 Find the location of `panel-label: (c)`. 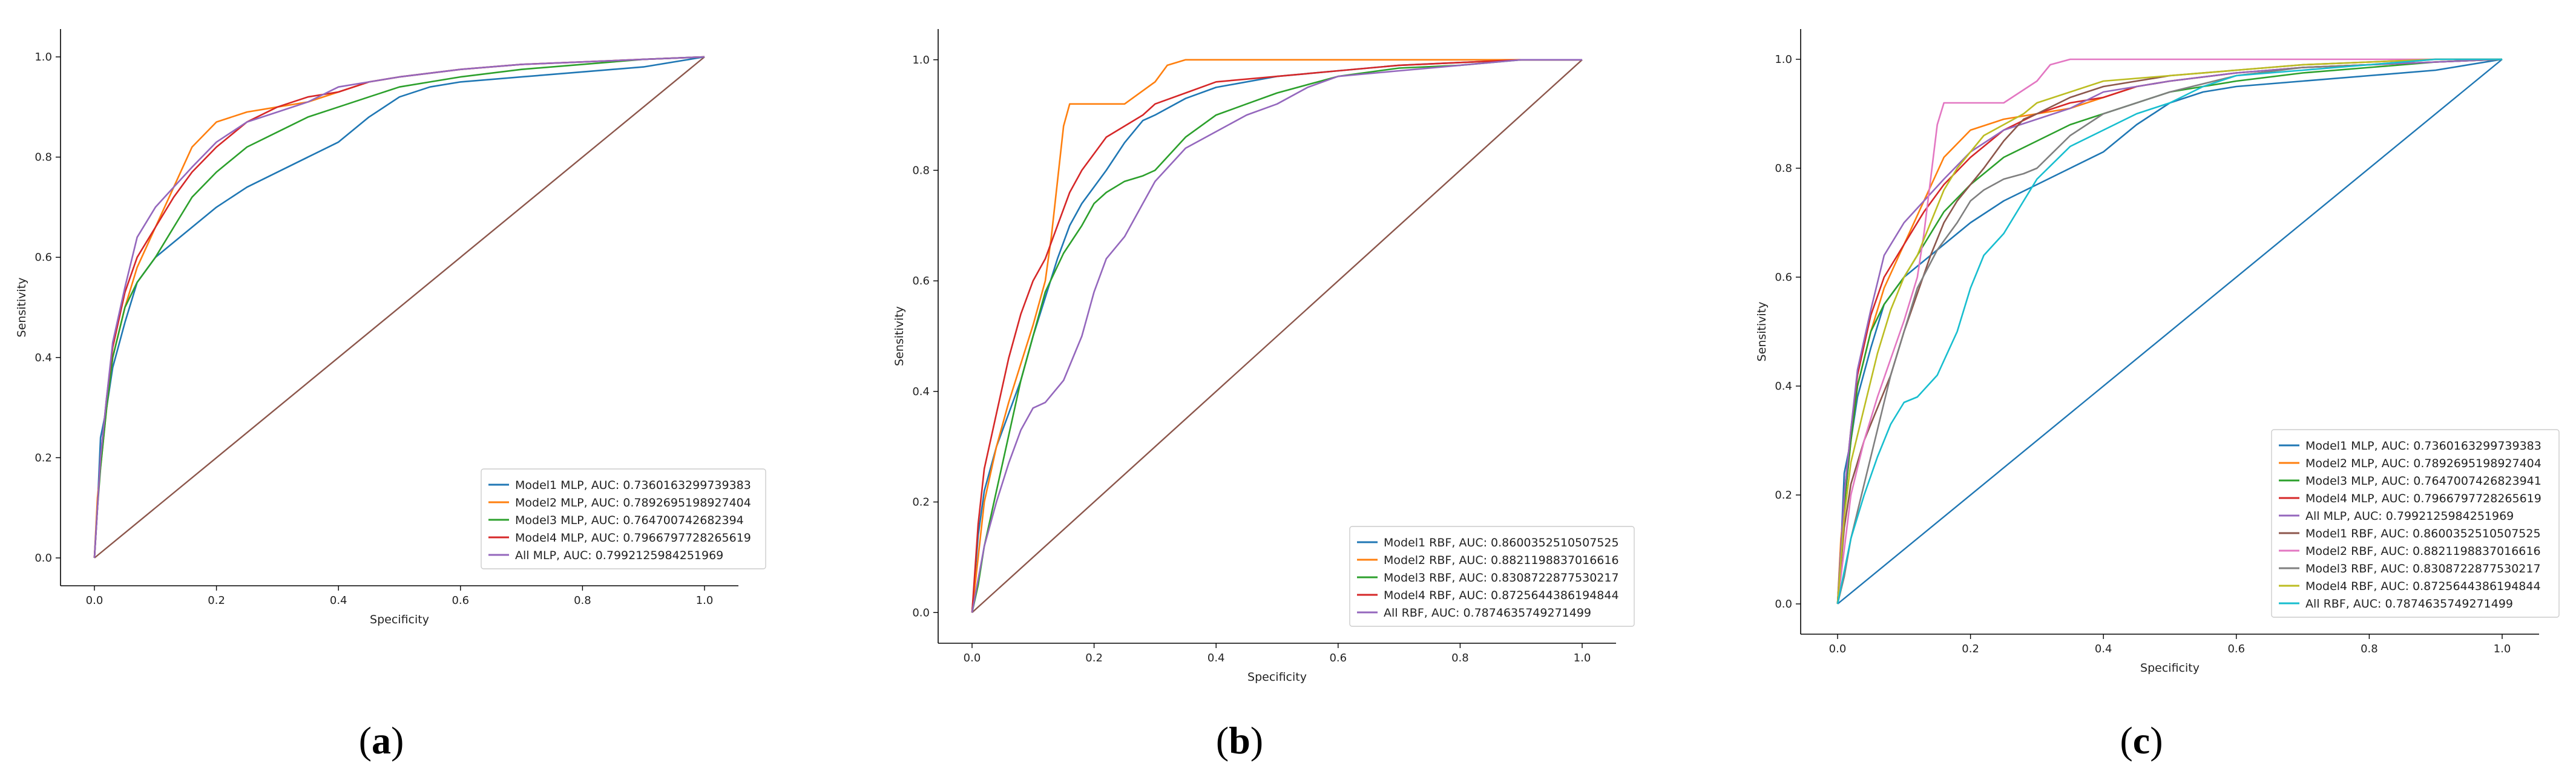

panel-label: (c) is located at coordinates (2141, 740).